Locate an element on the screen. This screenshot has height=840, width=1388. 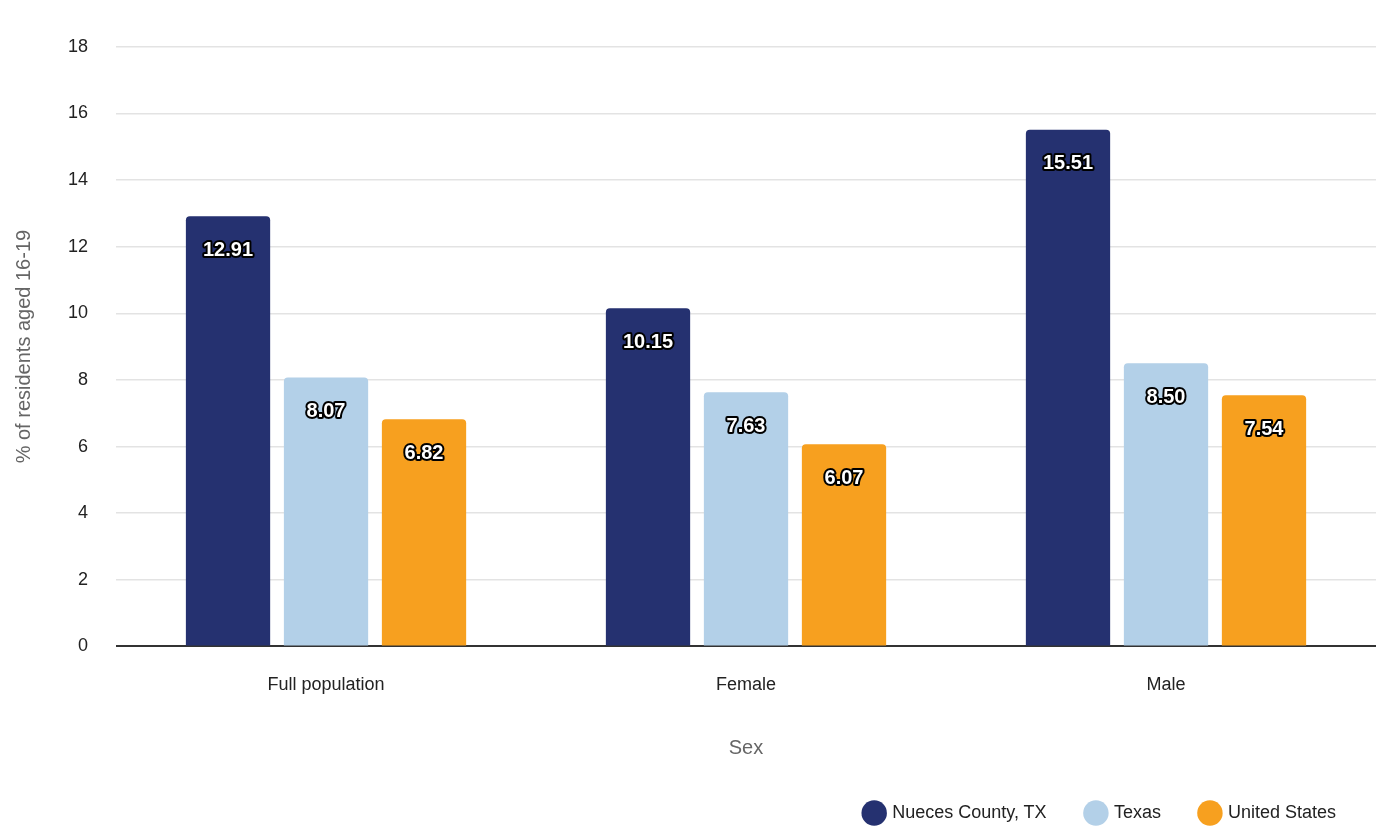
y-tick-label: 6 is located at coordinates (83, 445).